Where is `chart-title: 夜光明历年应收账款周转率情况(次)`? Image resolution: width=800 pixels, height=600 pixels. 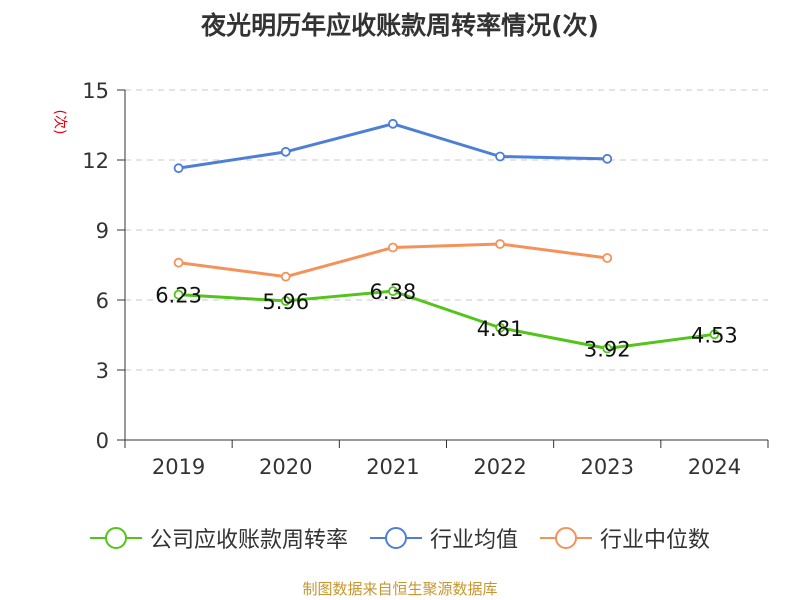
chart-title: 夜光明历年应收账款周转率情况(次) is located at coordinates (400, 25).